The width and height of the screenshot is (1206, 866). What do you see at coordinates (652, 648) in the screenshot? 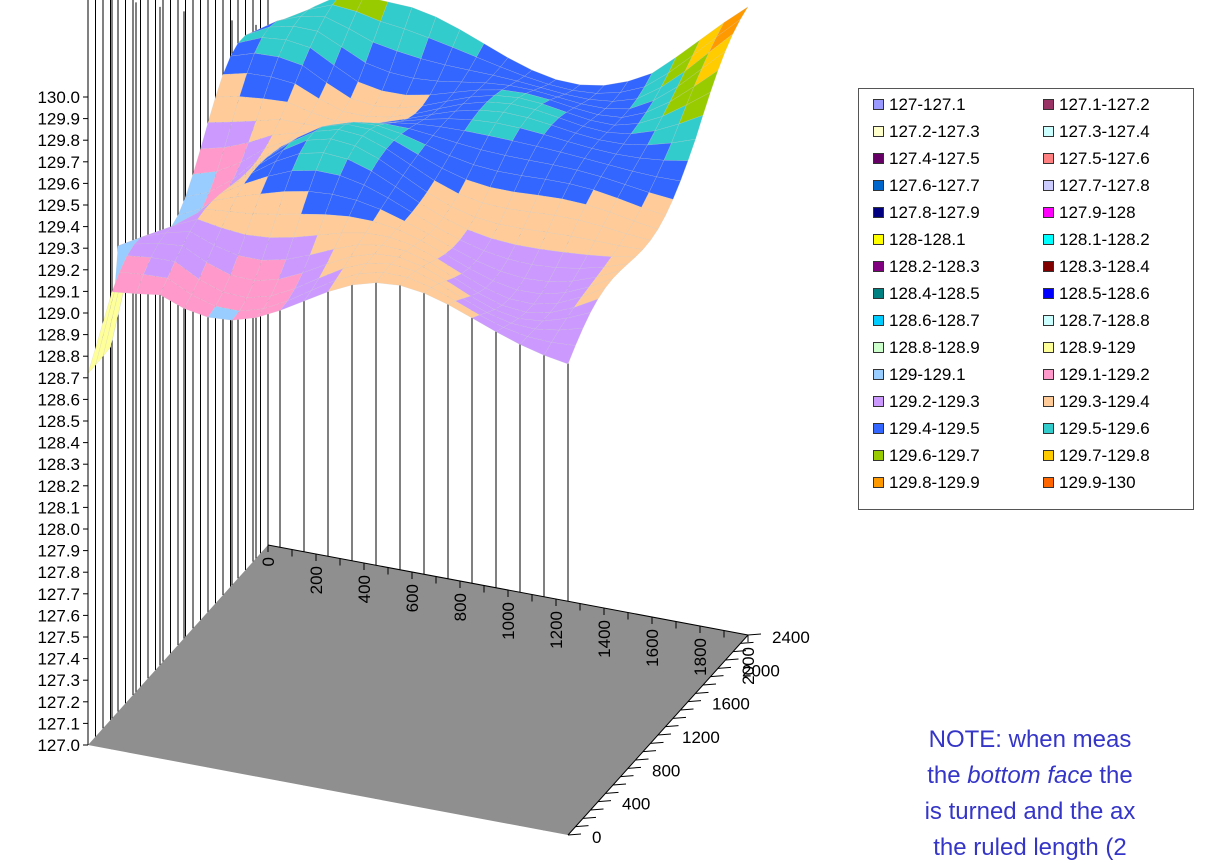
I see `x-tick-label: 1600` at bounding box center [652, 648].